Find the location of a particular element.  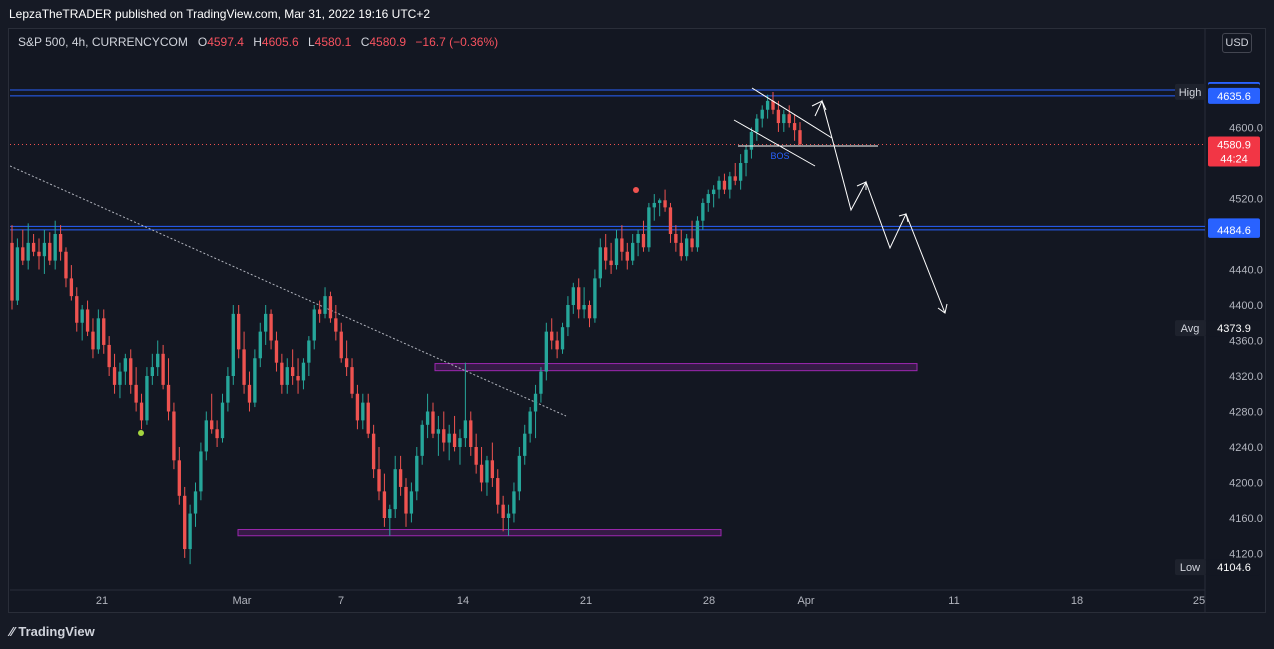

low-label: L is located at coordinates (311, 42).